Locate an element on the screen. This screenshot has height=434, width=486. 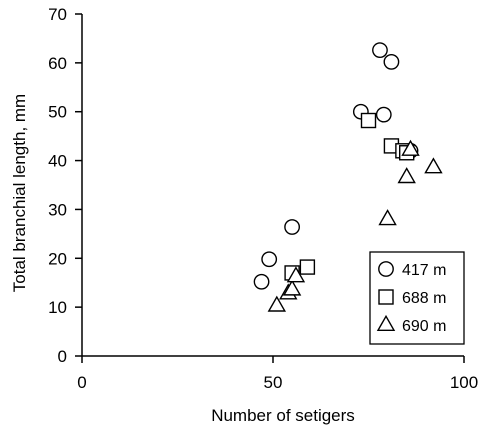
y-tick-label: 30 is located at coordinates (57, 209).